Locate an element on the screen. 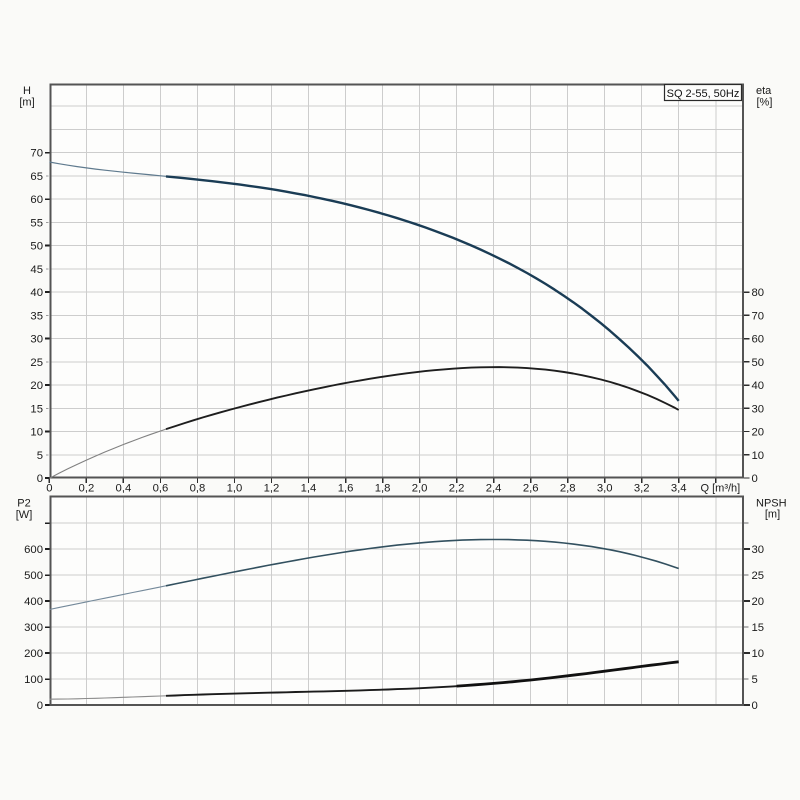  svg-text: 0,4 is located at coordinates (124, 488).